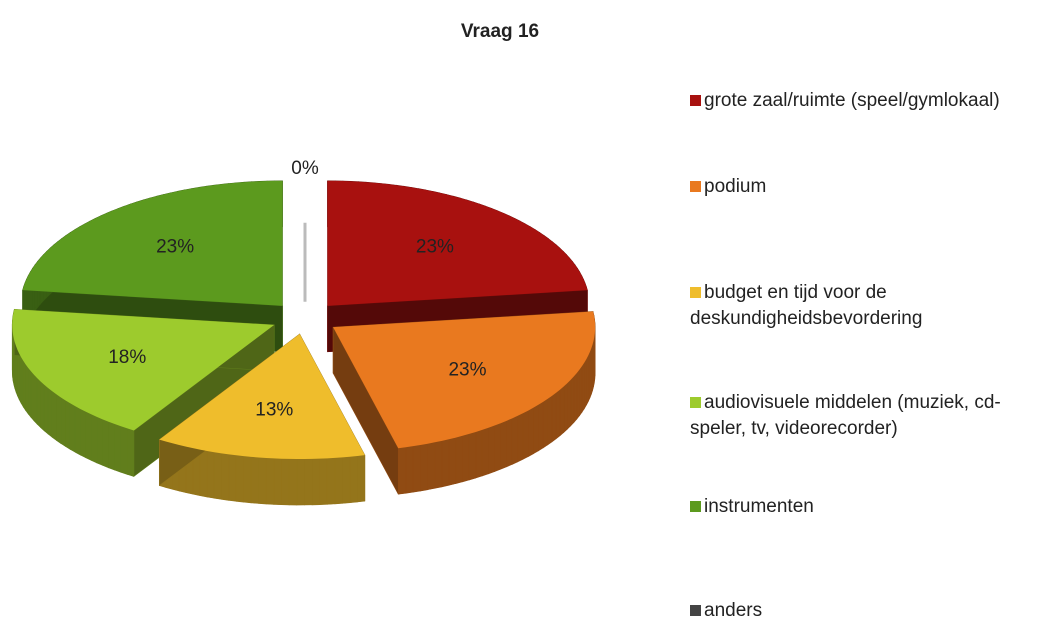 The image size is (1045, 622). What do you see at coordinates (860, 610) in the screenshot?
I see `legend-item: anders` at bounding box center [860, 610].